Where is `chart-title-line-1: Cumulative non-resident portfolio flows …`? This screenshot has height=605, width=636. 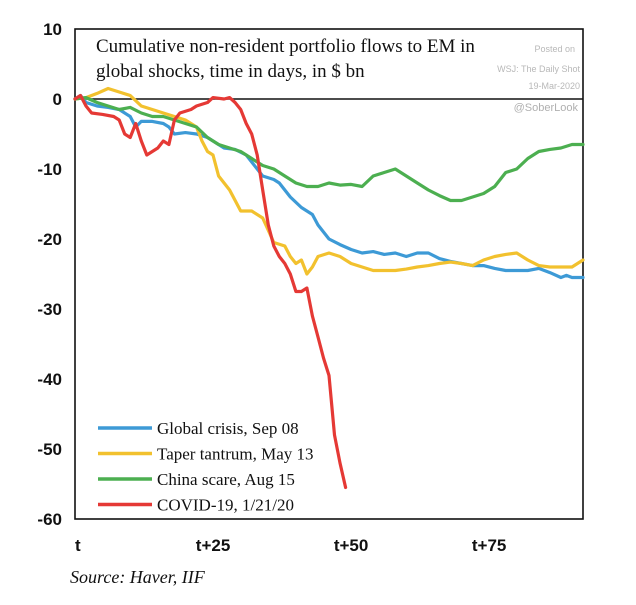 chart-title-line-1: Cumulative non-resident portfolio flows … is located at coordinates (285, 46).